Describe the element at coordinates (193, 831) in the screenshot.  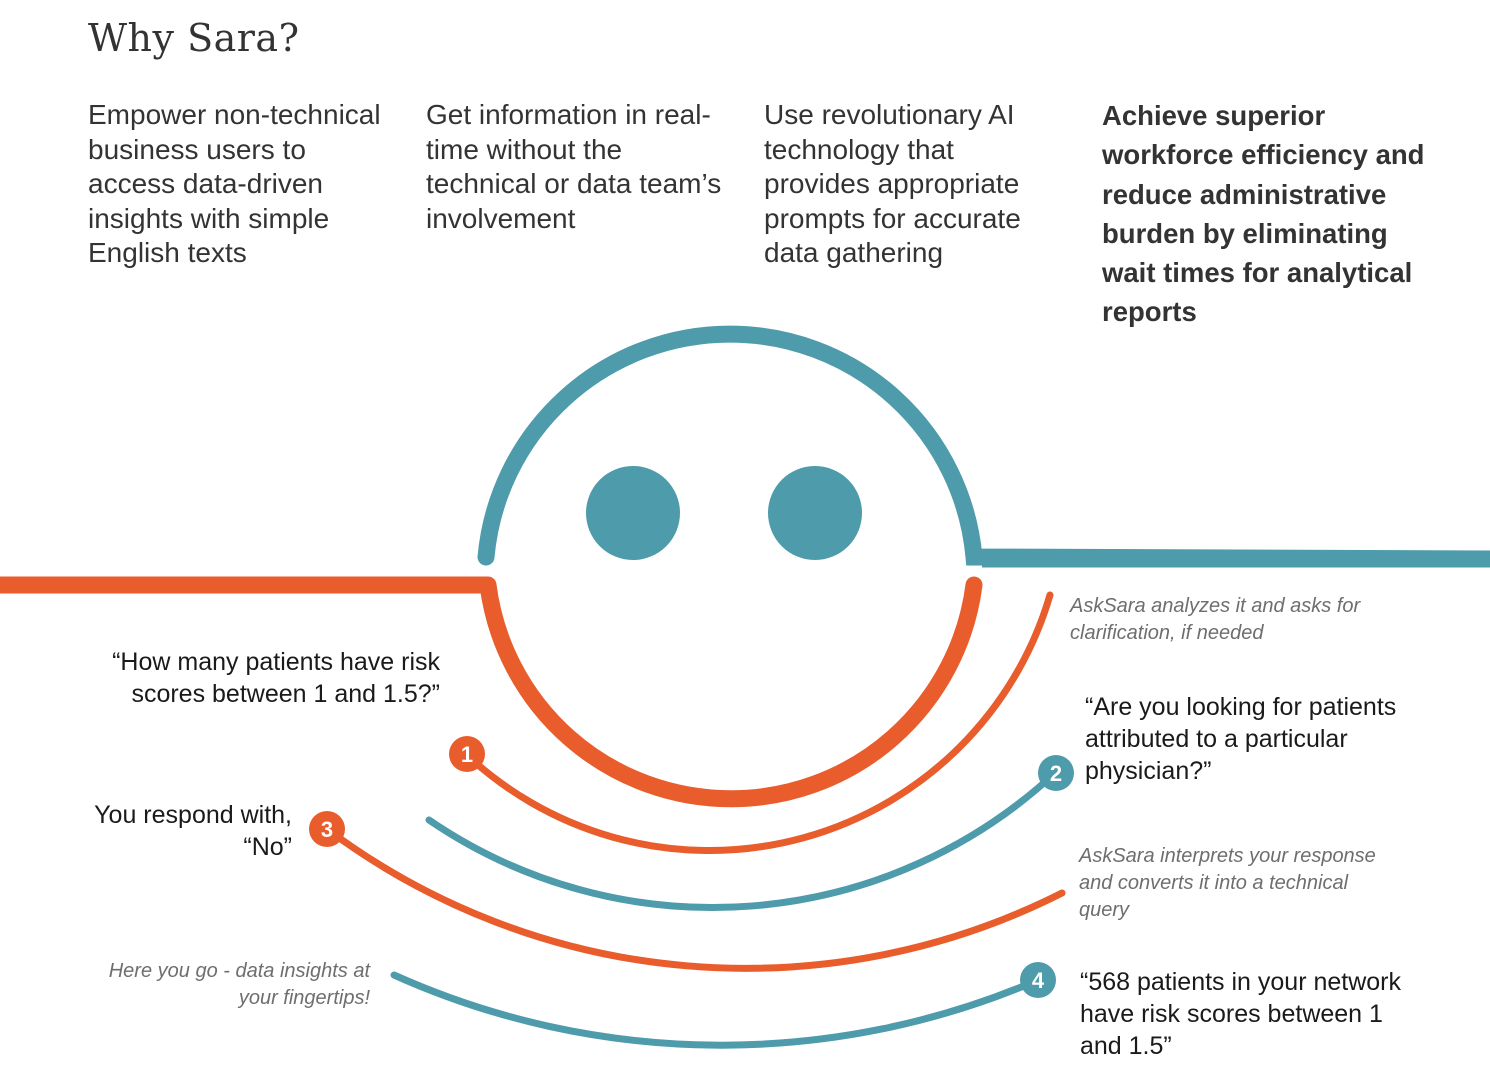
I see `step3-response: You respond with, “No”` at that location.